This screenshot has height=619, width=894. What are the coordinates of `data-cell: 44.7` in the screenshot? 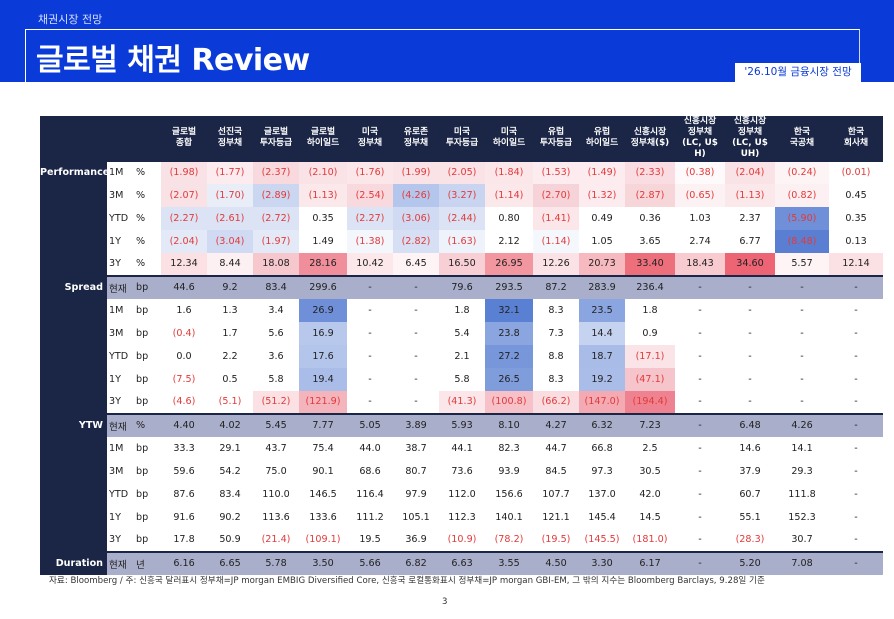 It's located at (556, 448).